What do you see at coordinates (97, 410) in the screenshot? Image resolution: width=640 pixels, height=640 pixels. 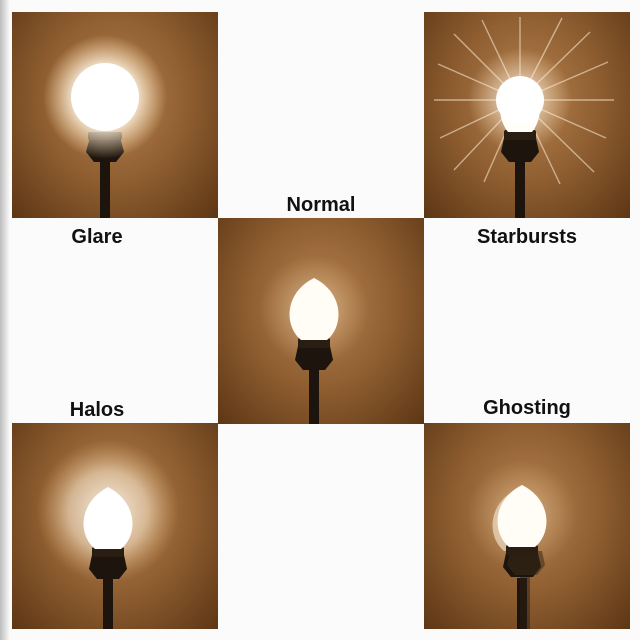 I see `halos-label: Halos` at bounding box center [97, 410].